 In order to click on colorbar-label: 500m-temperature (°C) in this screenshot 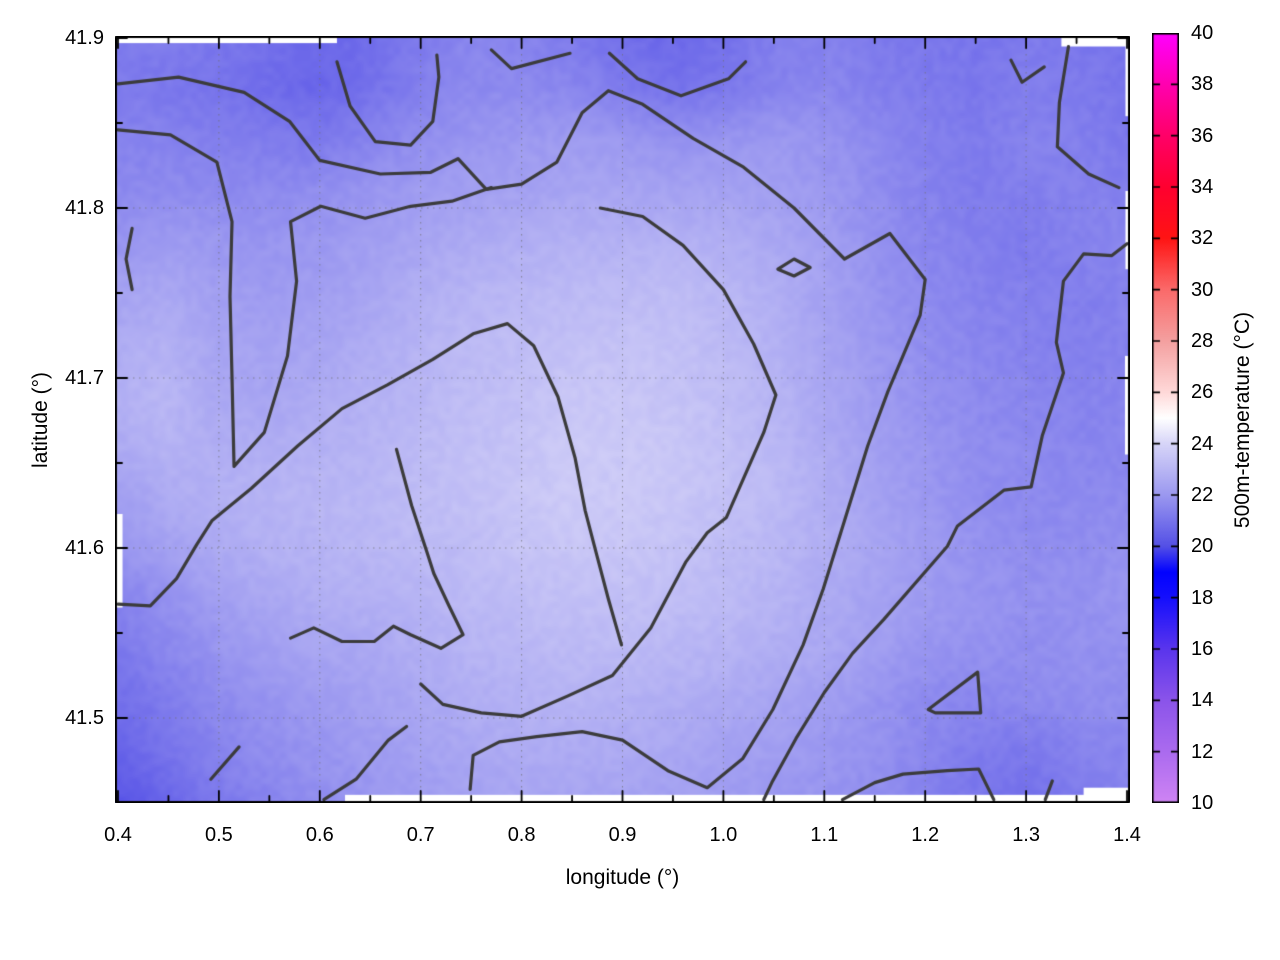, I will do `click(1242, 420)`.